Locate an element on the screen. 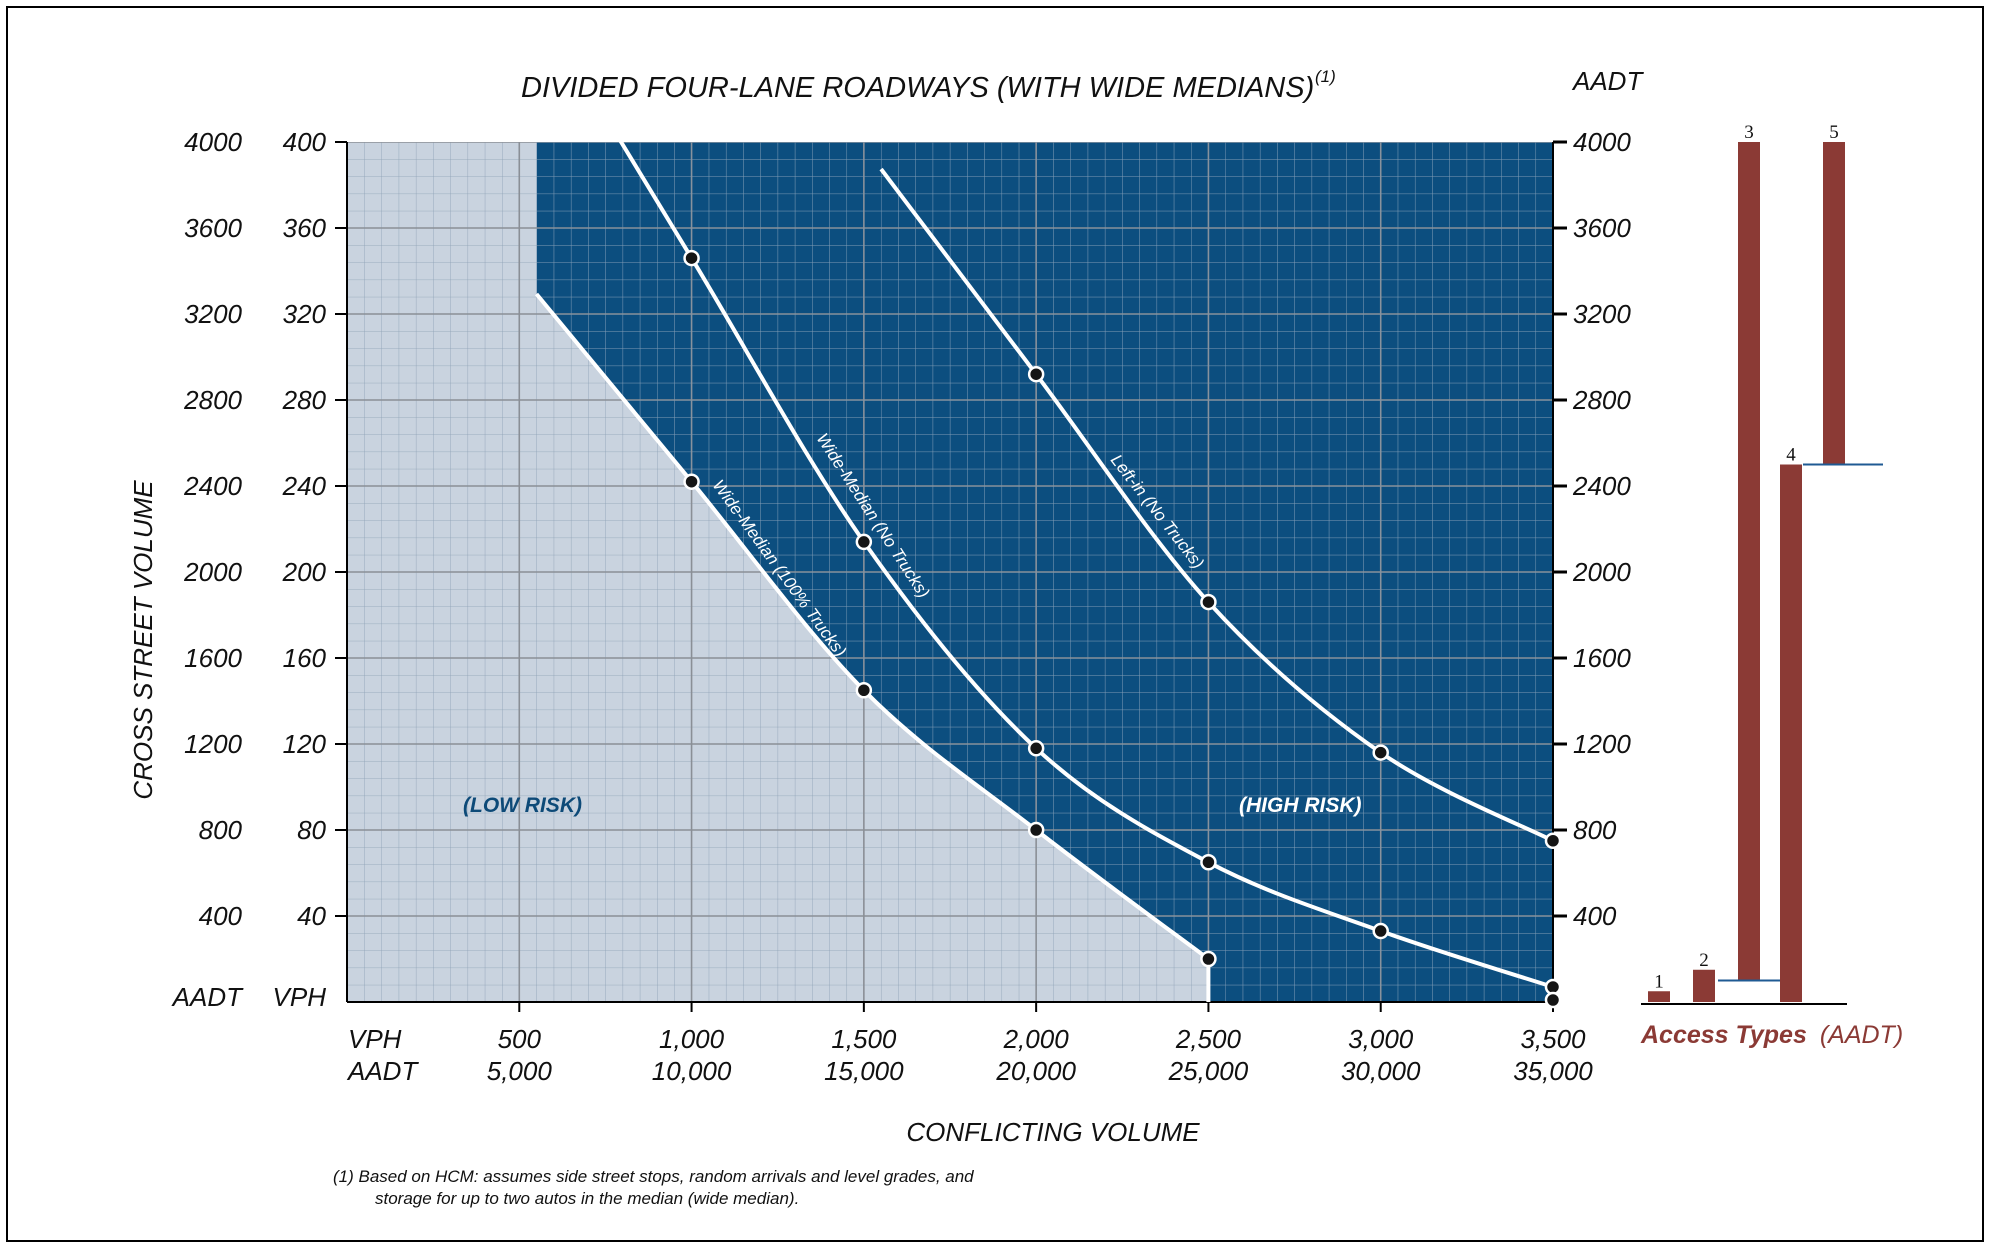 Image resolution: width=1994 pixels, height=1253 pixels. y-tick-label-aadt-9: 4000 is located at coordinates (213, 142).